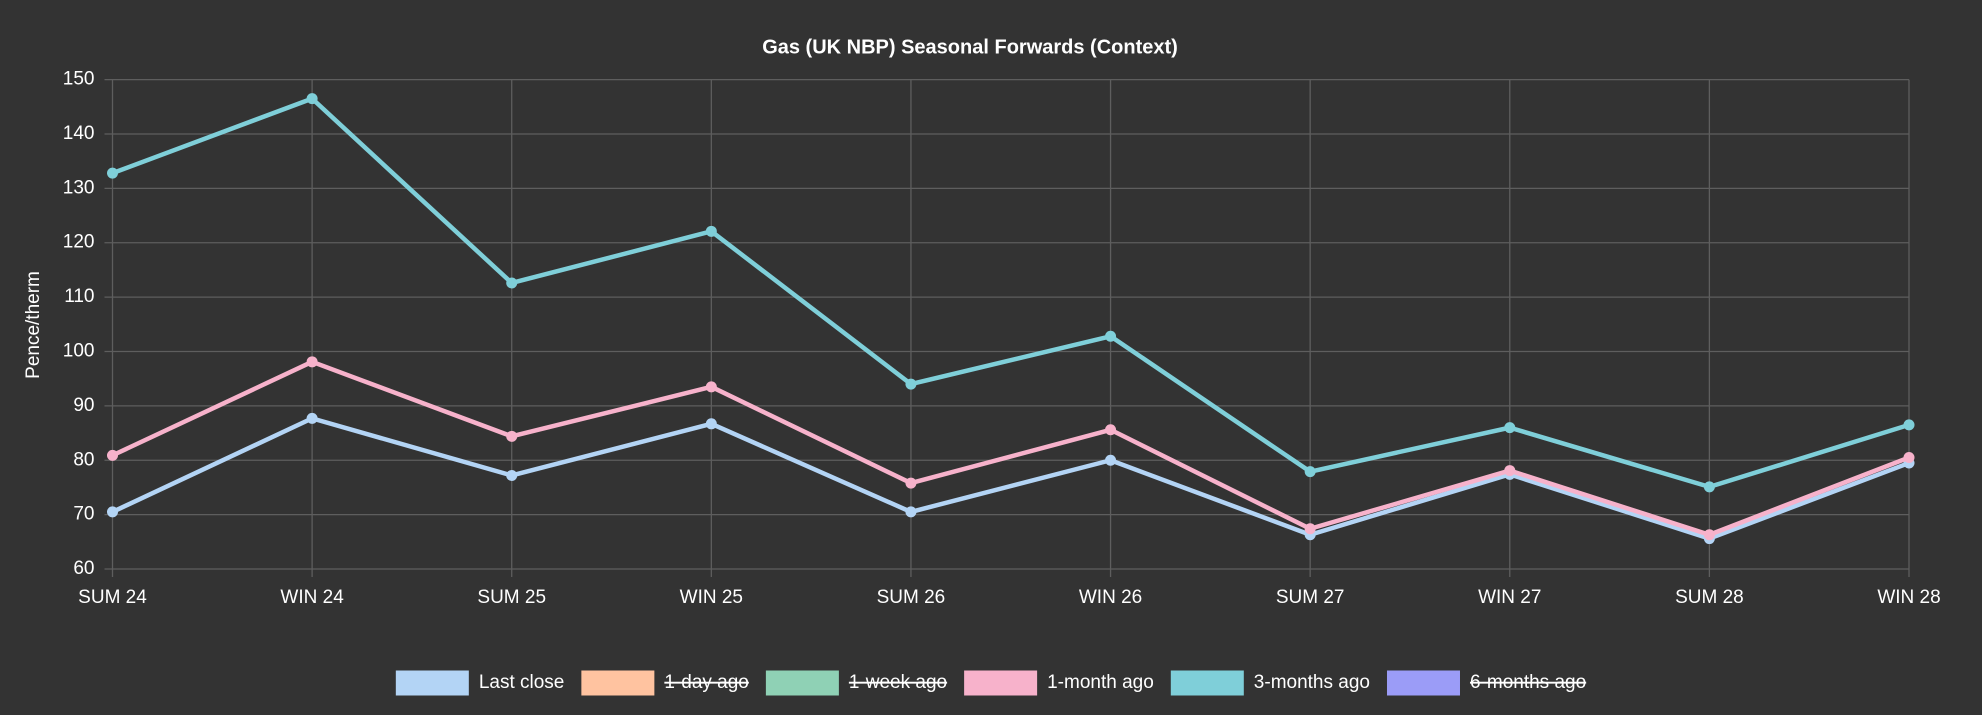 The image size is (1982, 715). I want to click on x-tick-label: WIN 27, so click(1509, 597).